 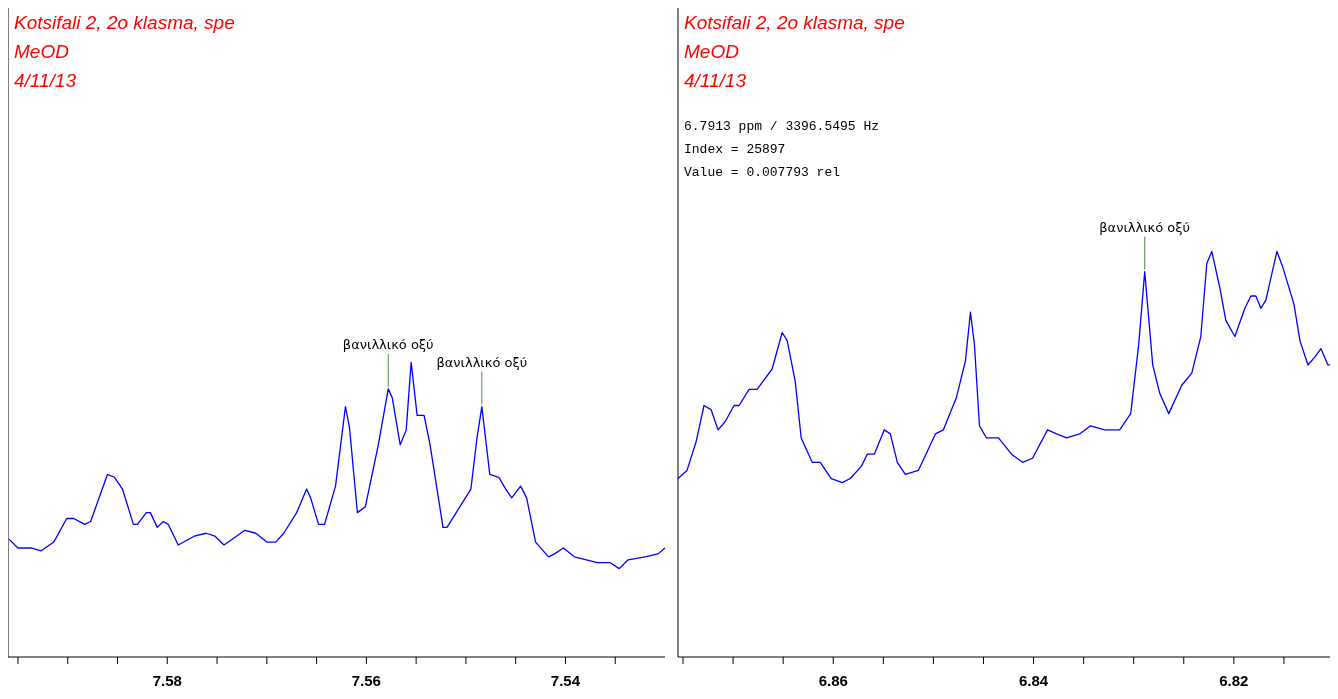 I want to click on x-tick-label: 7.54, so click(x=565, y=680).